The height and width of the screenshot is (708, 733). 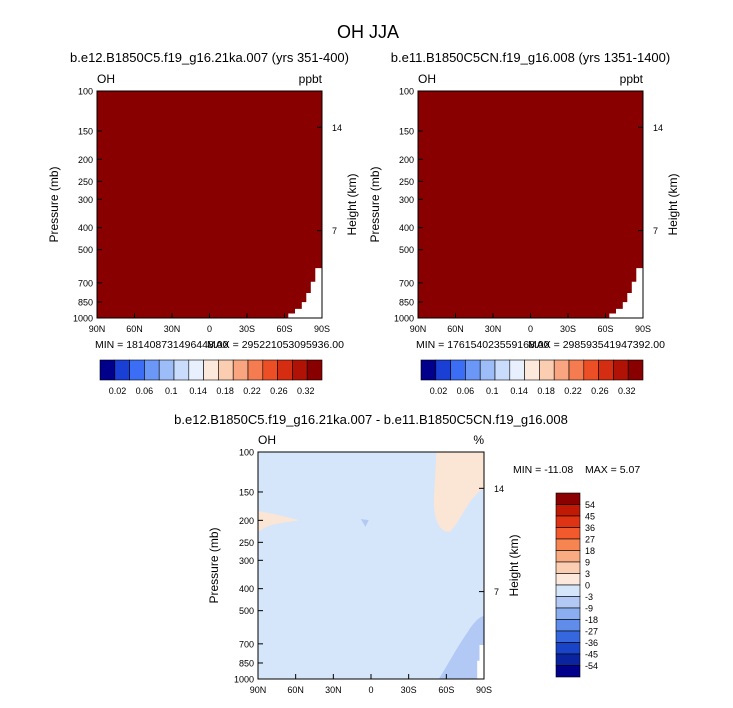 What do you see at coordinates (209, 329) in the screenshot?
I see `x-tick-label: 0` at bounding box center [209, 329].